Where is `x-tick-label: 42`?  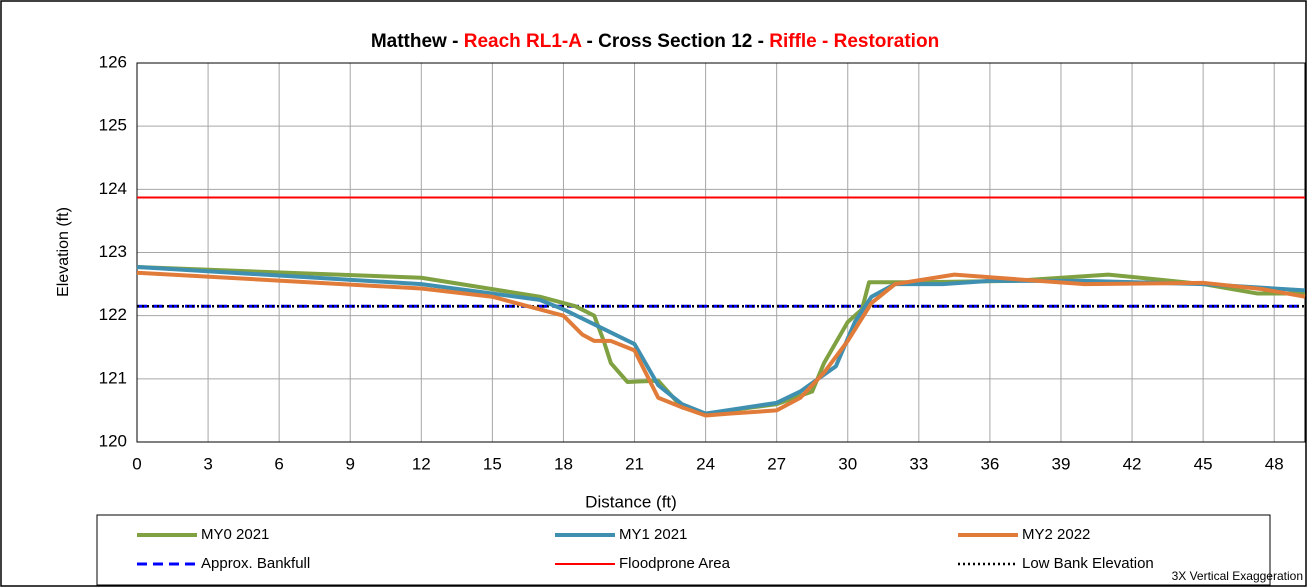
x-tick-label: 42 is located at coordinates (1132, 463).